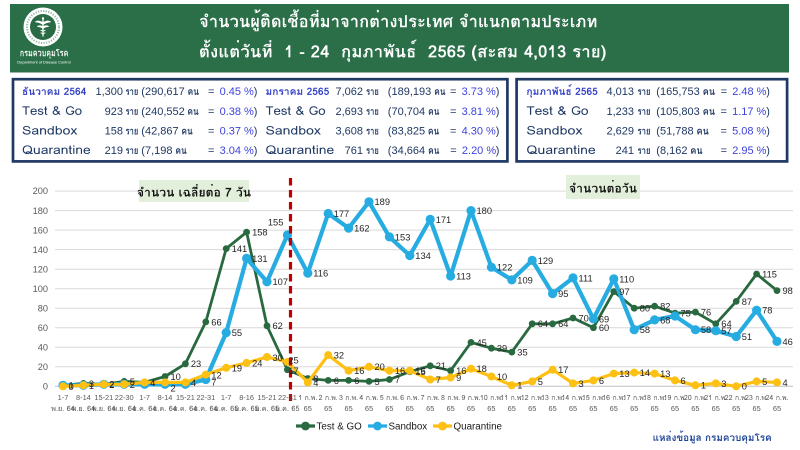 The width and height of the screenshot is (800, 450). Describe the element at coordinates (444, 220) in the screenshot. I see `svg-text: 171` at that location.